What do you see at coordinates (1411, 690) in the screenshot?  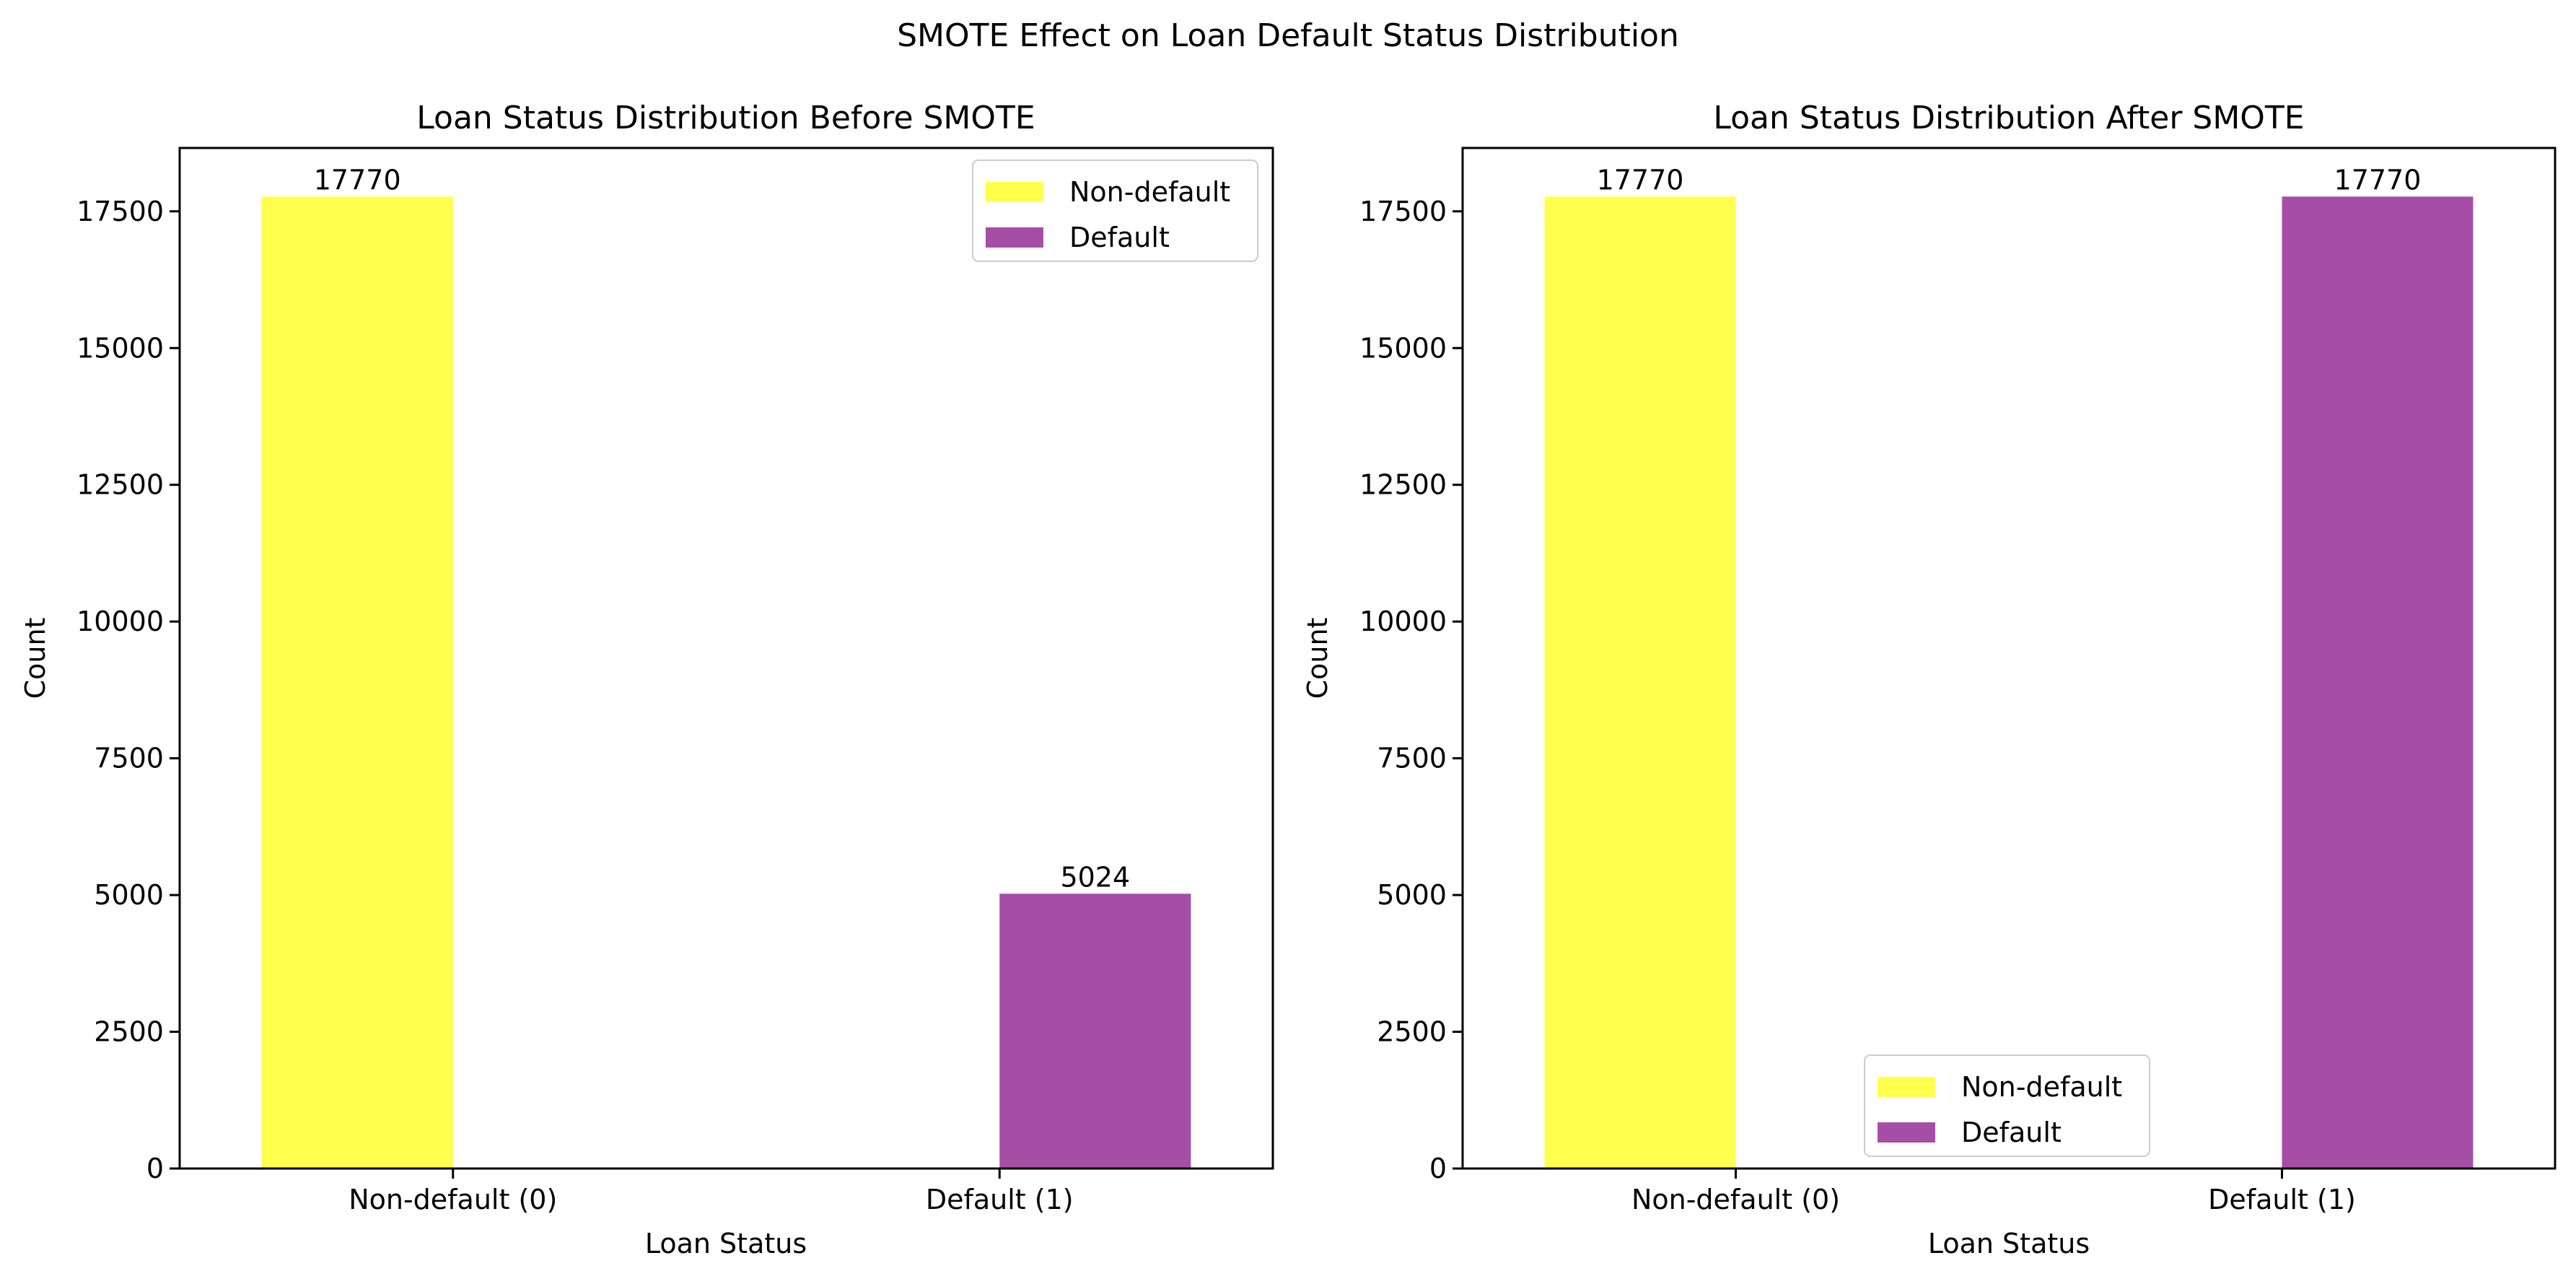 I see `y-tick-group-after-smote: 0 2500 5000 7500 10000 12500 15000 17500` at bounding box center [1411, 690].